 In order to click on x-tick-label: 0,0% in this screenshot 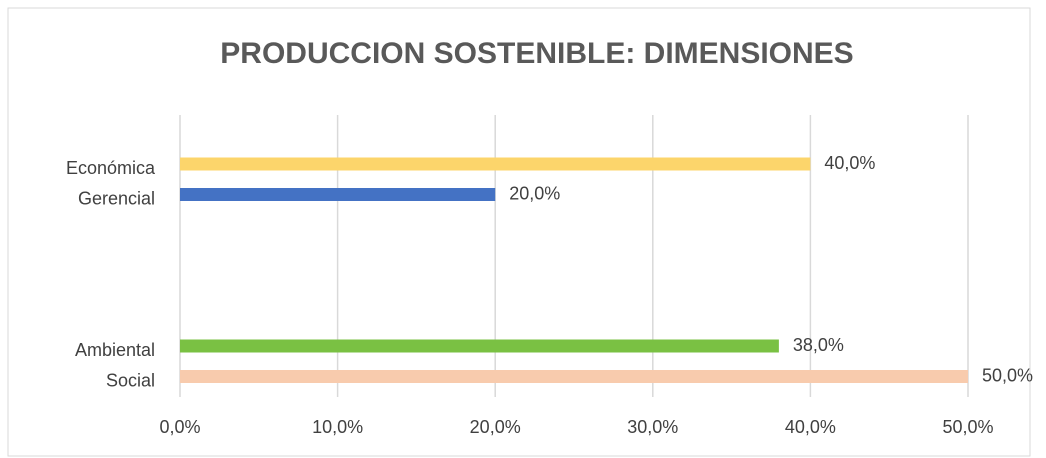, I will do `click(179, 427)`.